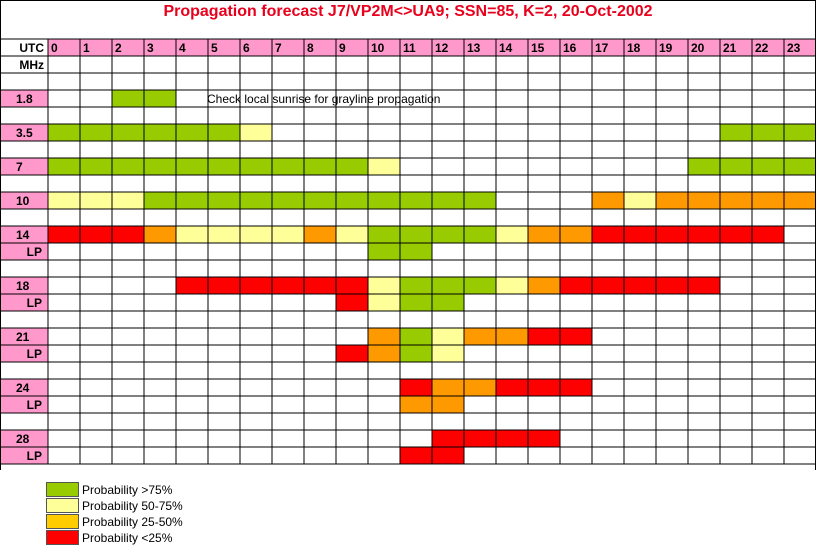  What do you see at coordinates (474, 48) in the screenshot?
I see `hour-label: 13` at bounding box center [474, 48].